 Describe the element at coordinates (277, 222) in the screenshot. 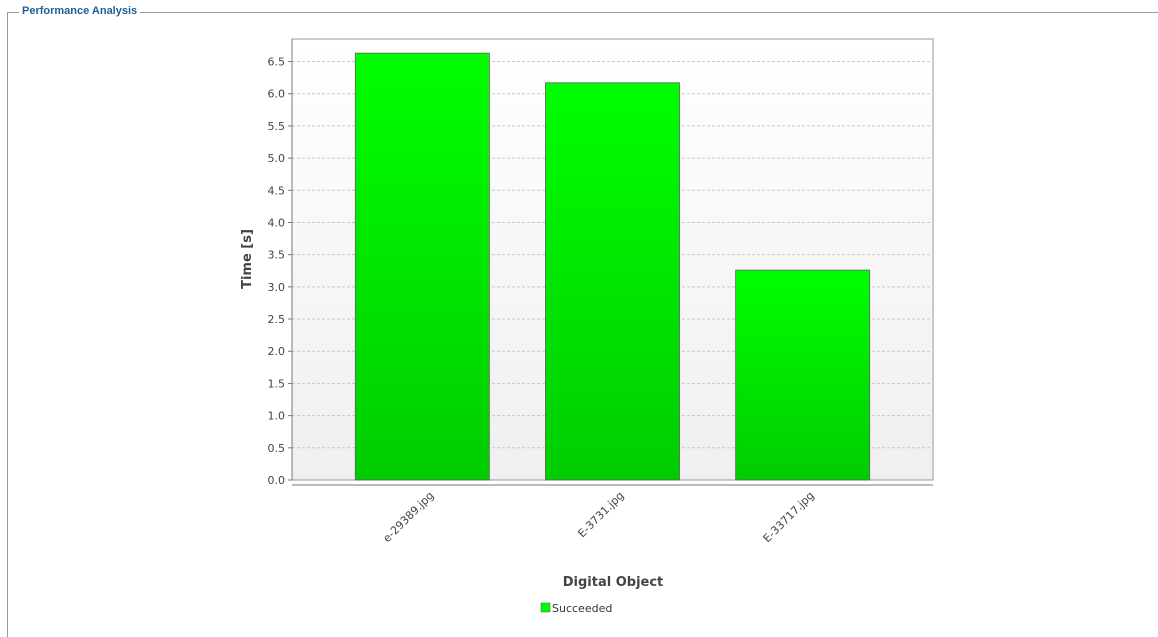

I see `y-tick-label: 4.0` at that location.